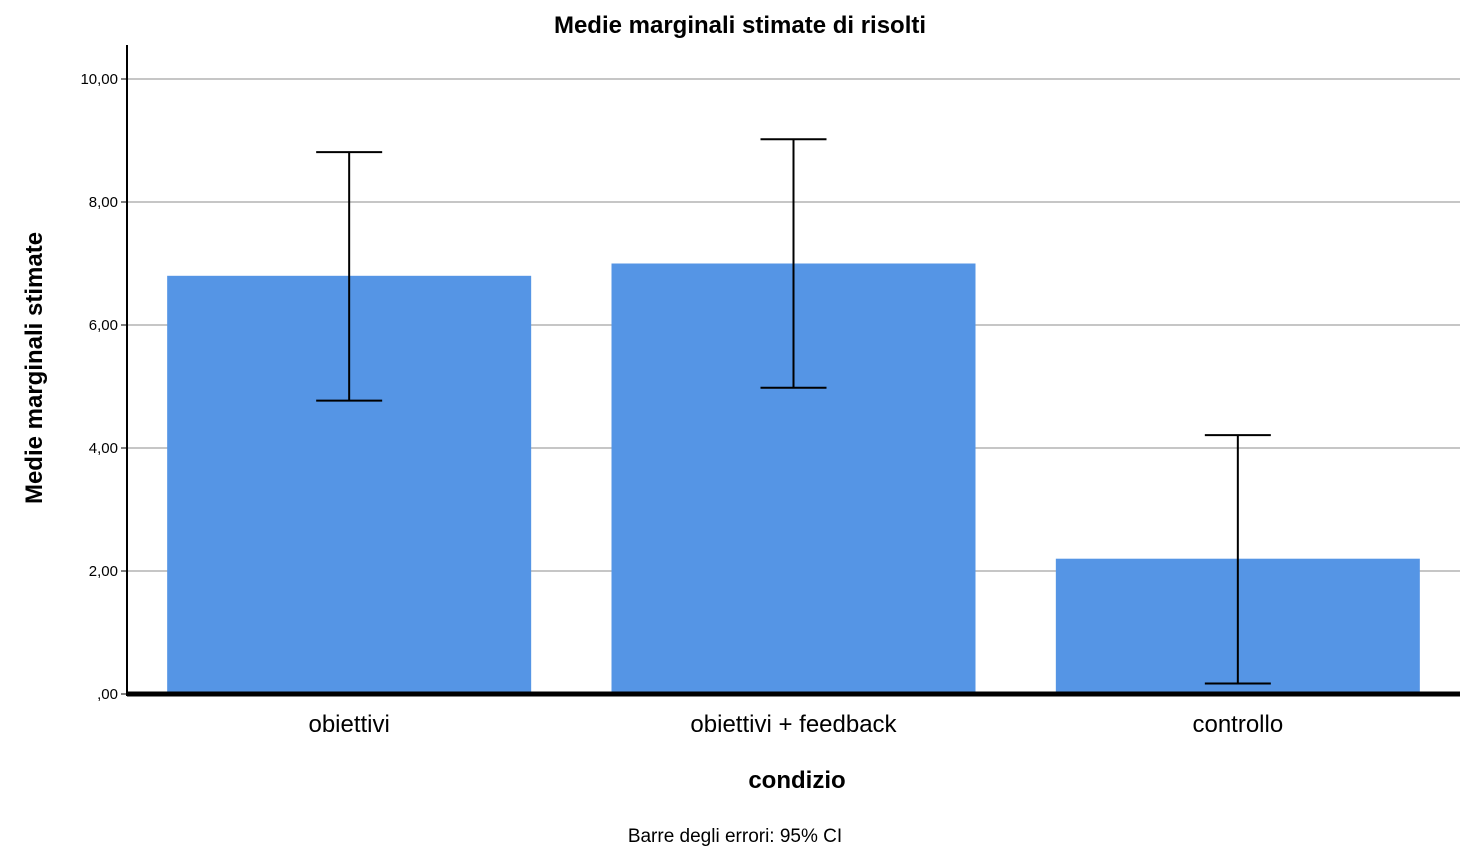 The height and width of the screenshot is (848, 1460). Describe the element at coordinates (740, 25) in the screenshot. I see `chart-title: Medie marginali stimate di risolti` at that location.